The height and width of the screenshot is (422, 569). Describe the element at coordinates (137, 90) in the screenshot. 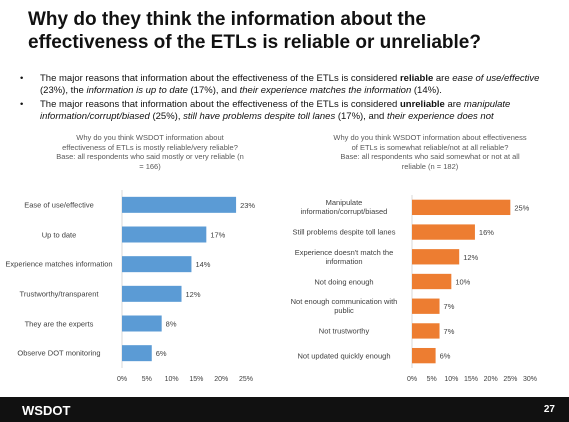

I see `bullet-text: information is up to date` at that location.